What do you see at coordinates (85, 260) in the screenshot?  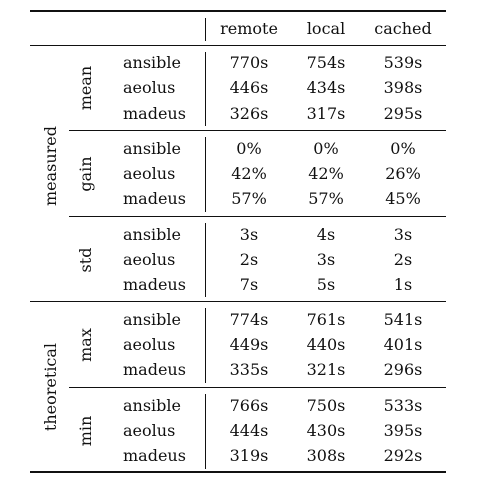 I see `subgroup-label-std: std` at bounding box center [85, 260].